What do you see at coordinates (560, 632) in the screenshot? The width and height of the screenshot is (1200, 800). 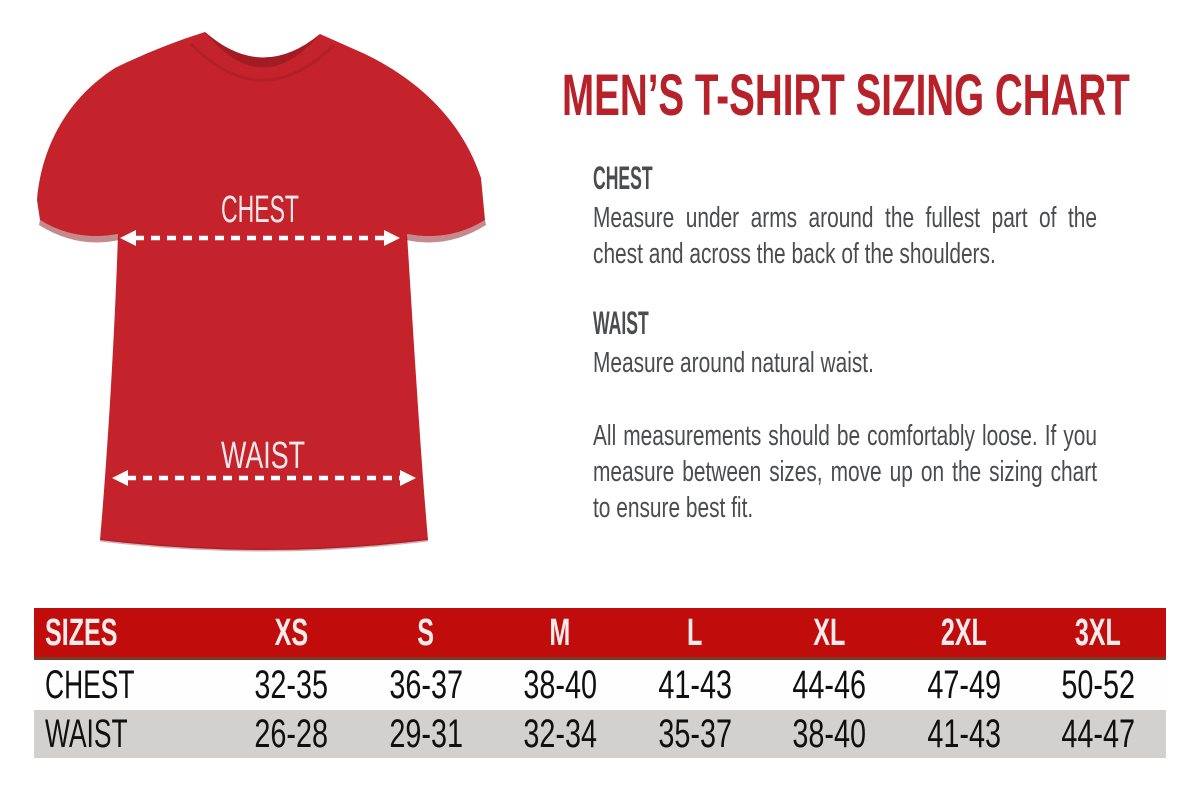 I see `header-cell-m: M` at bounding box center [560, 632].